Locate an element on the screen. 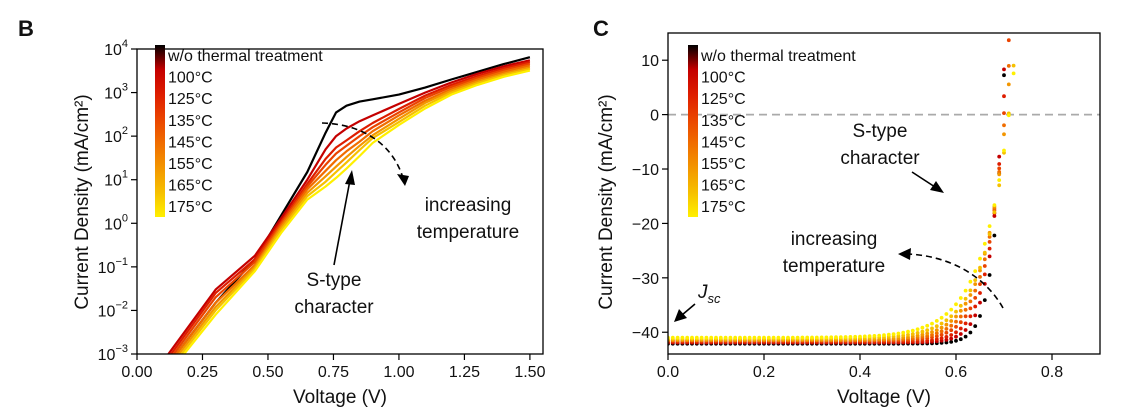 The height and width of the screenshot is (411, 1127). panel-letter-c: C is located at coordinates (601, 28).